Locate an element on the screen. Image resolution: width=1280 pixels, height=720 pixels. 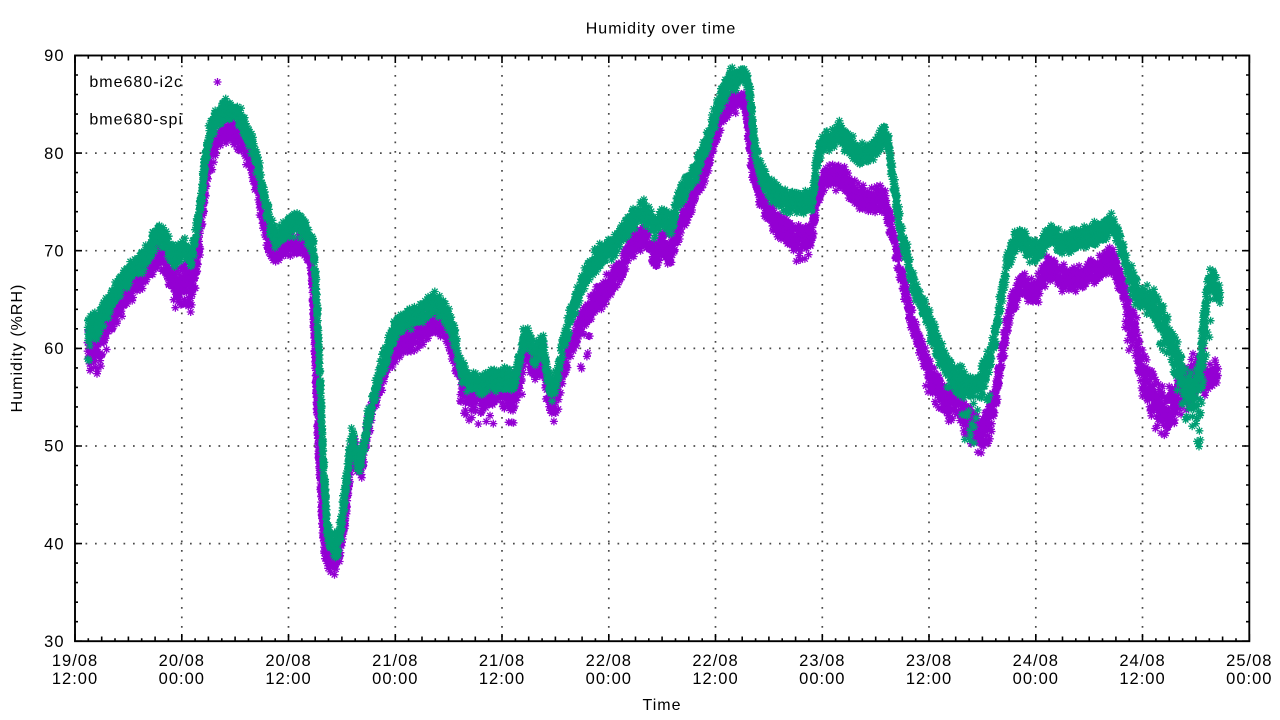
svg-text: 50 is located at coordinates (54, 447).